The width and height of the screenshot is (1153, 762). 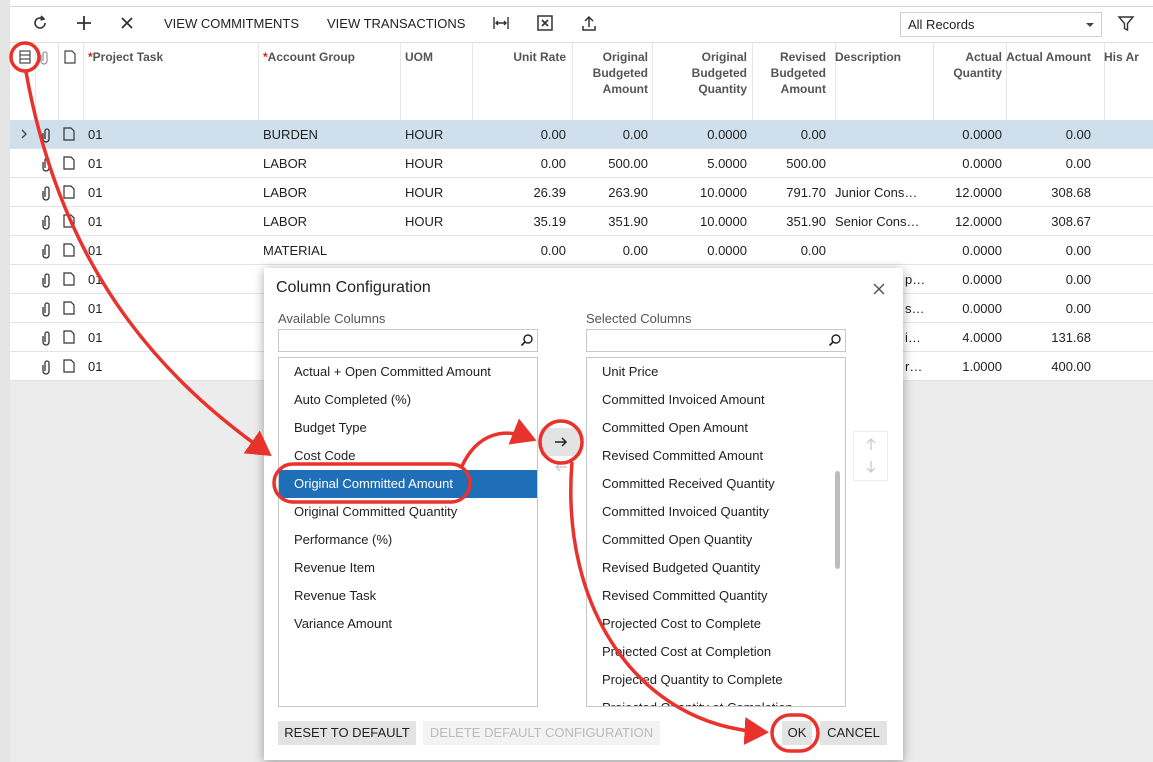 I want to click on column-header: UOM, so click(x=435, y=57).